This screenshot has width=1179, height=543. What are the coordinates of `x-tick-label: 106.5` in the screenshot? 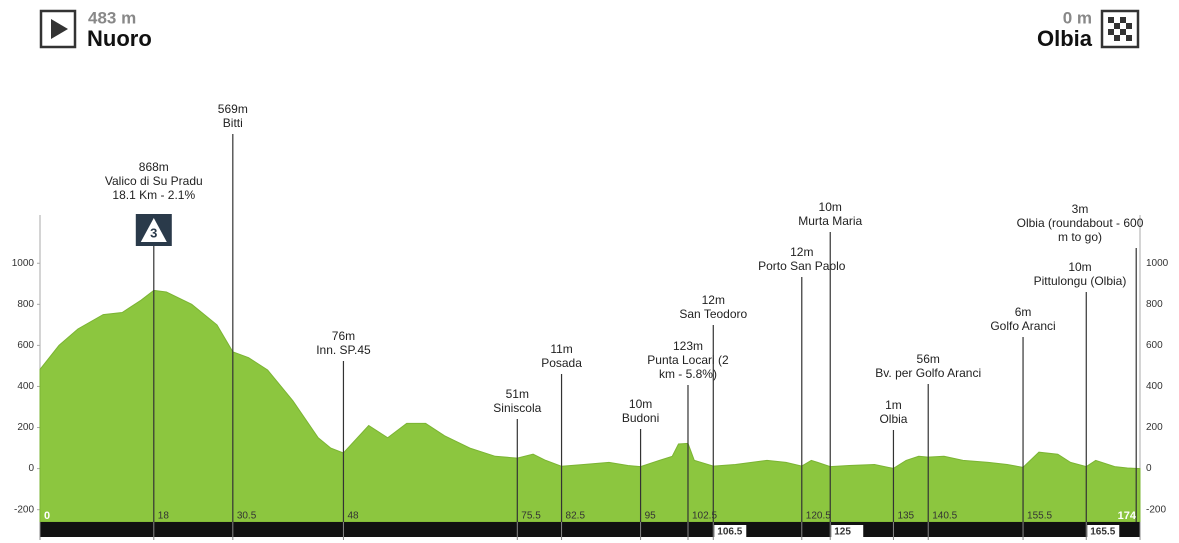 It's located at (729, 532).